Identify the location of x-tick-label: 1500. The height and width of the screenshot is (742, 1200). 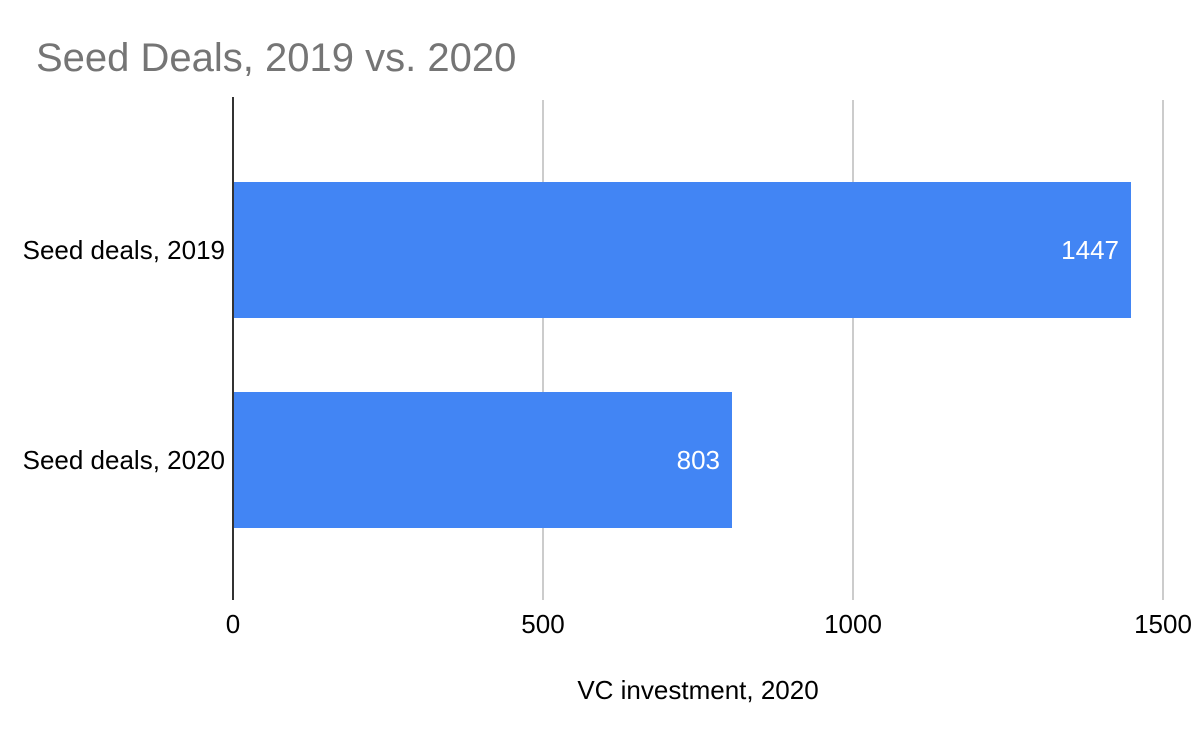
(1163, 624).